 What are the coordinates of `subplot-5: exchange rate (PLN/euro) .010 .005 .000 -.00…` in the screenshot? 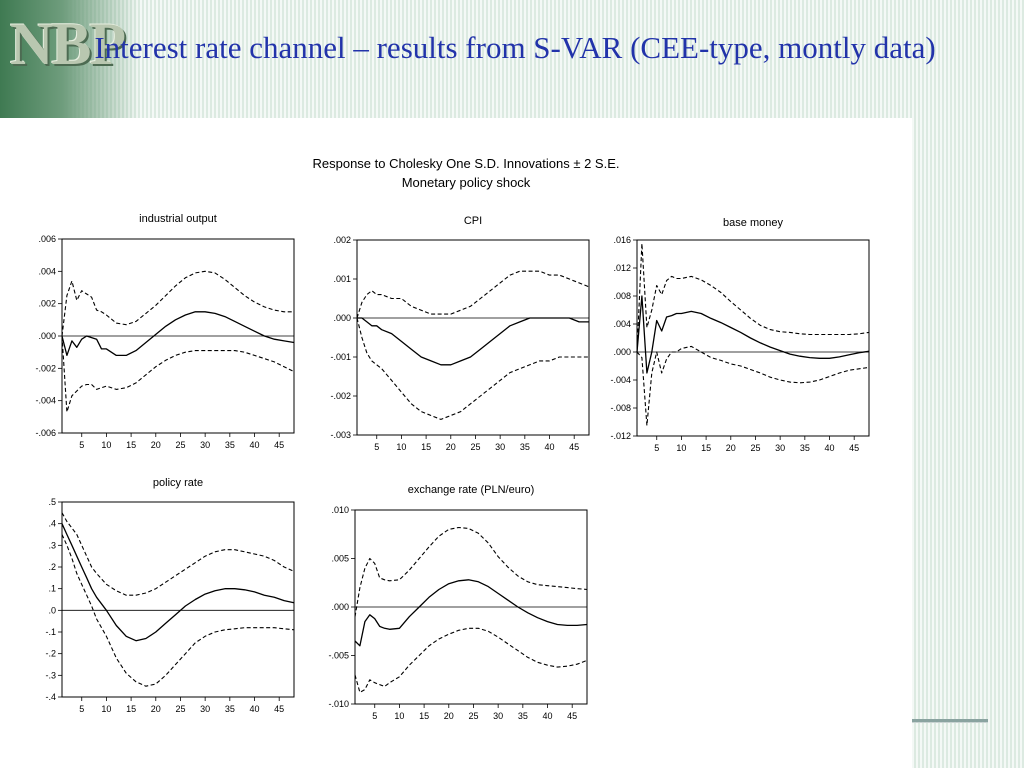 It's located at (458, 602).